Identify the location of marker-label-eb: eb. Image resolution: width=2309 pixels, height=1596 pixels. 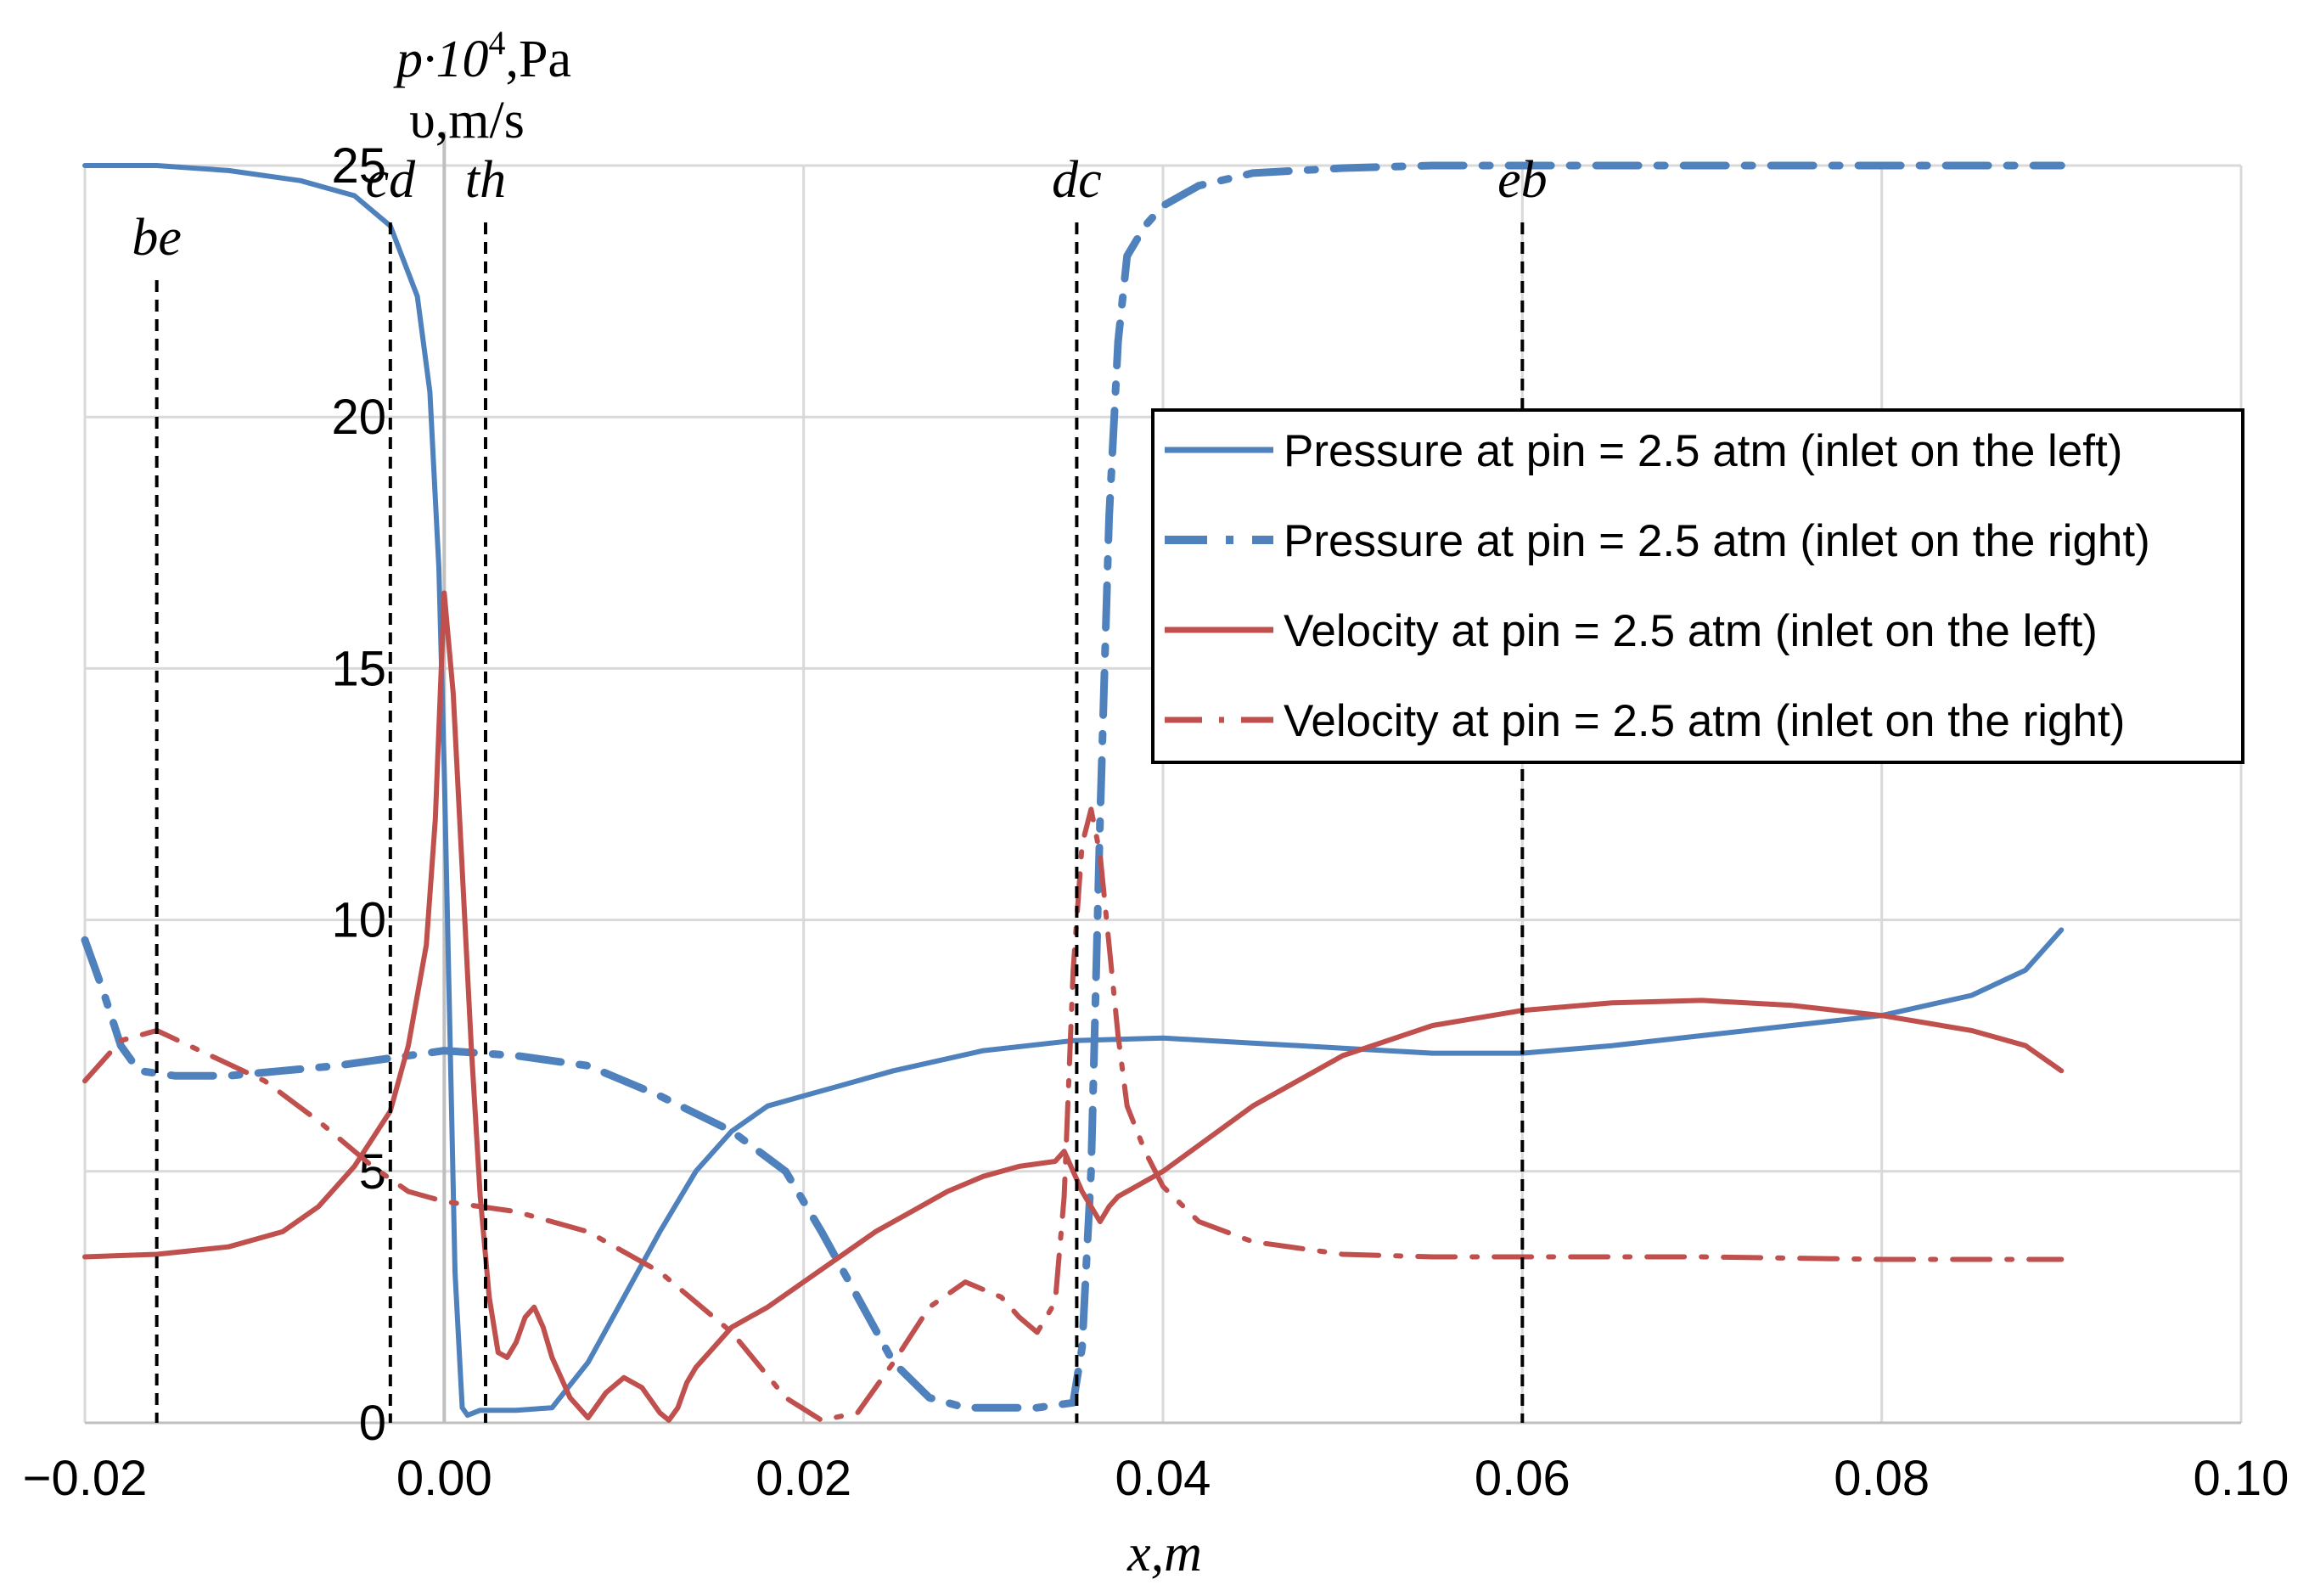
(1522, 180).